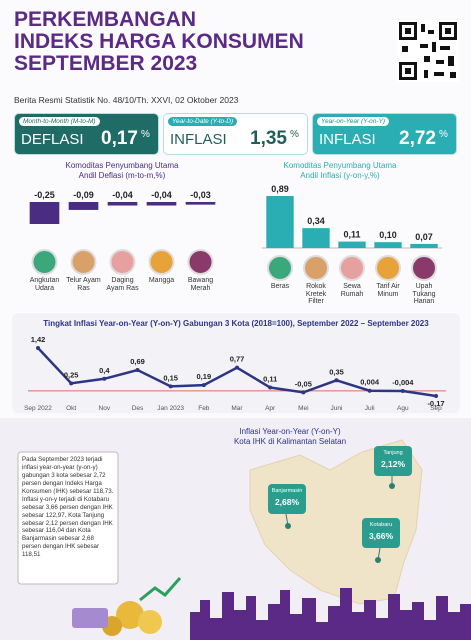  I want to click on x-tick-label: Mar, so click(237, 408).